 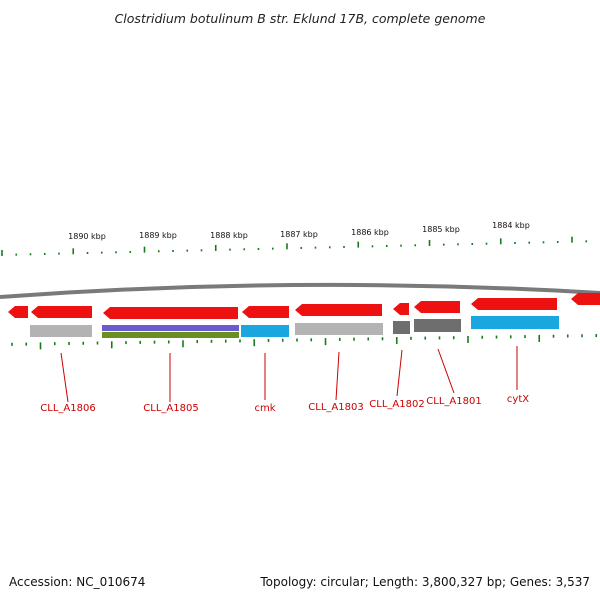 What do you see at coordinates (518, 399) in the screenshot?
I see `gene-label: cytX` at bounding box center [518, 399].